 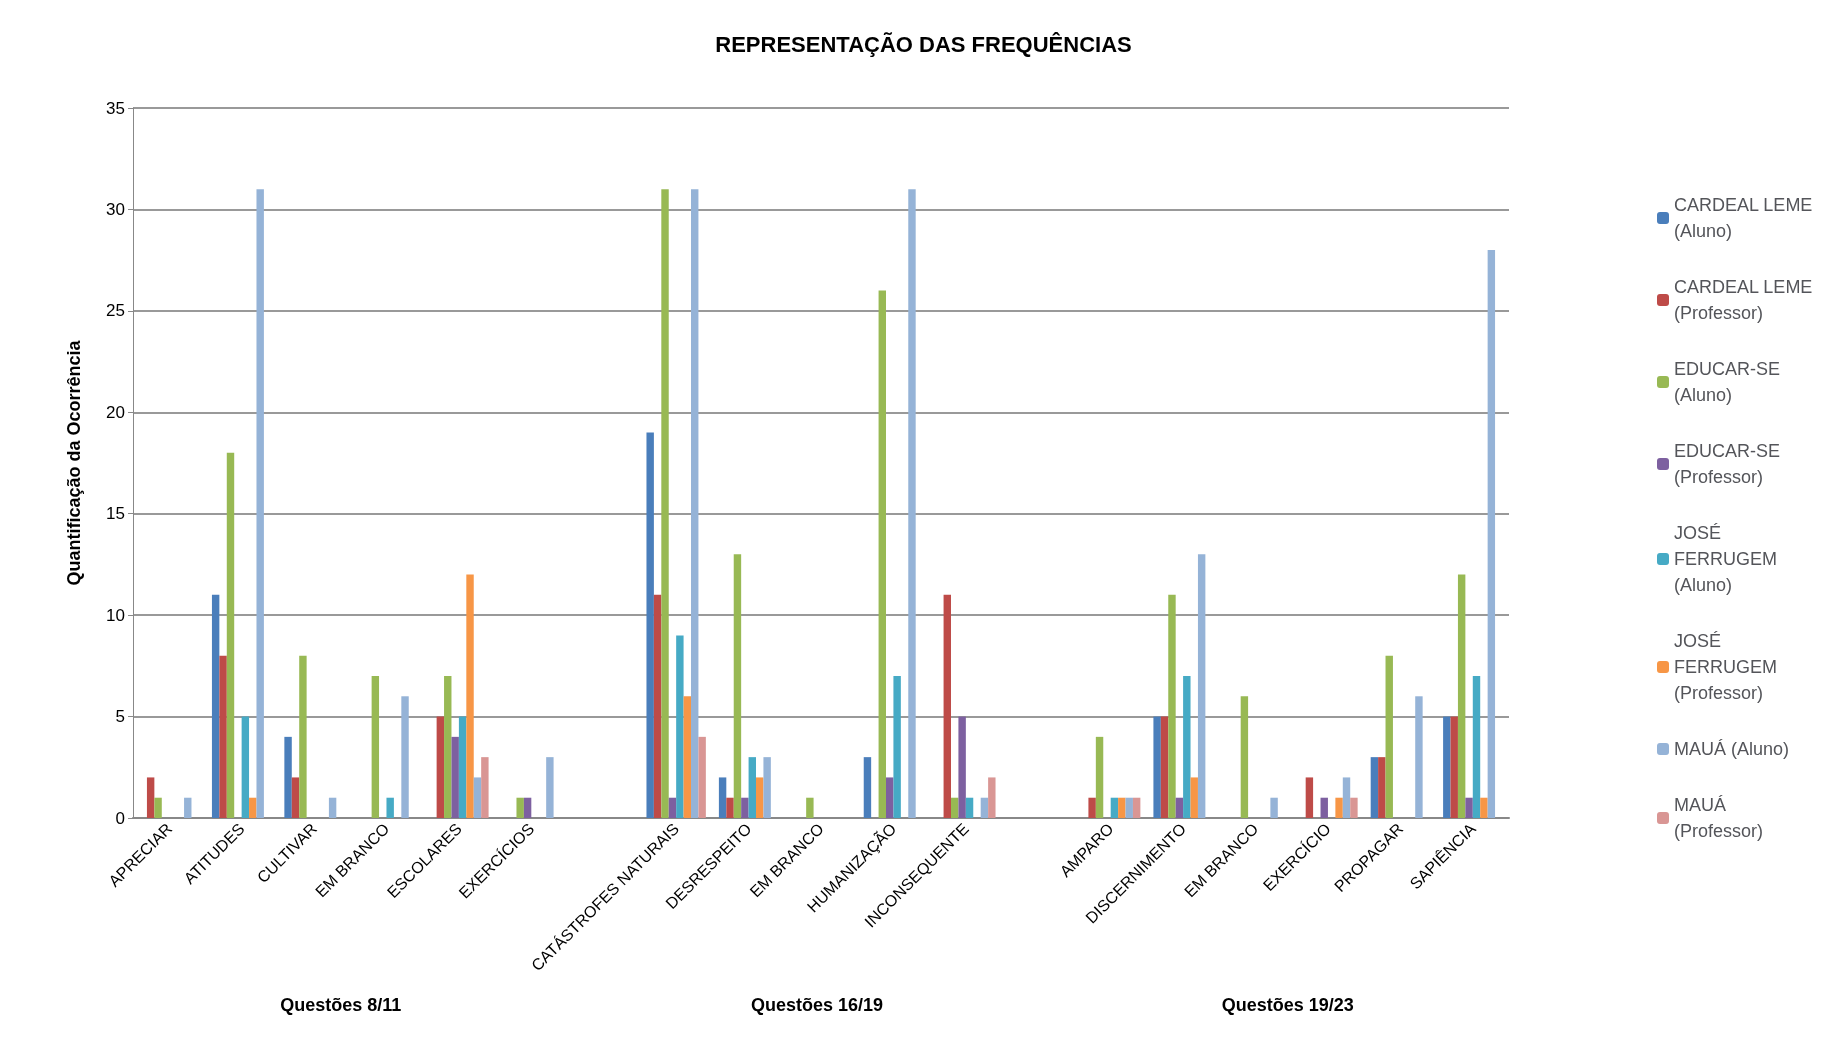 I want to click on y-tick-label: 10, so click(x=115, y=615).